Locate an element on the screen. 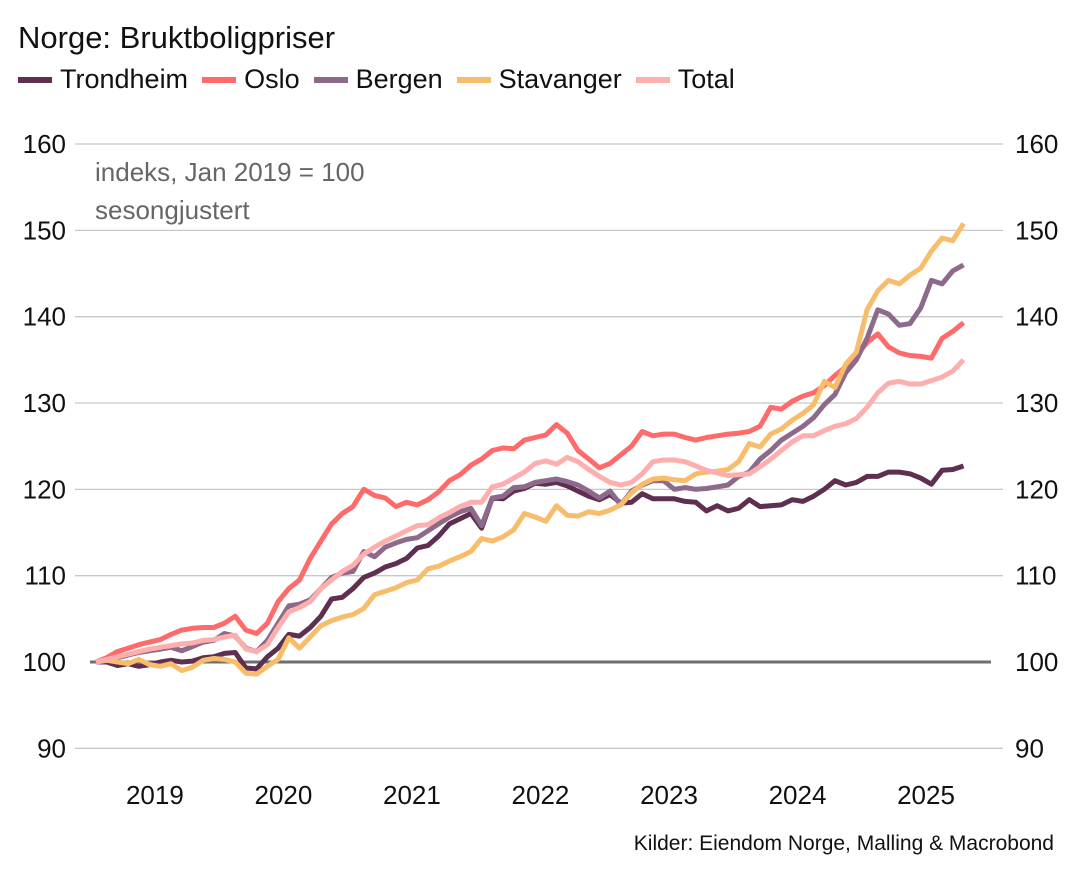  x-tick-label: 2021 is located at coordinates (412, 795).